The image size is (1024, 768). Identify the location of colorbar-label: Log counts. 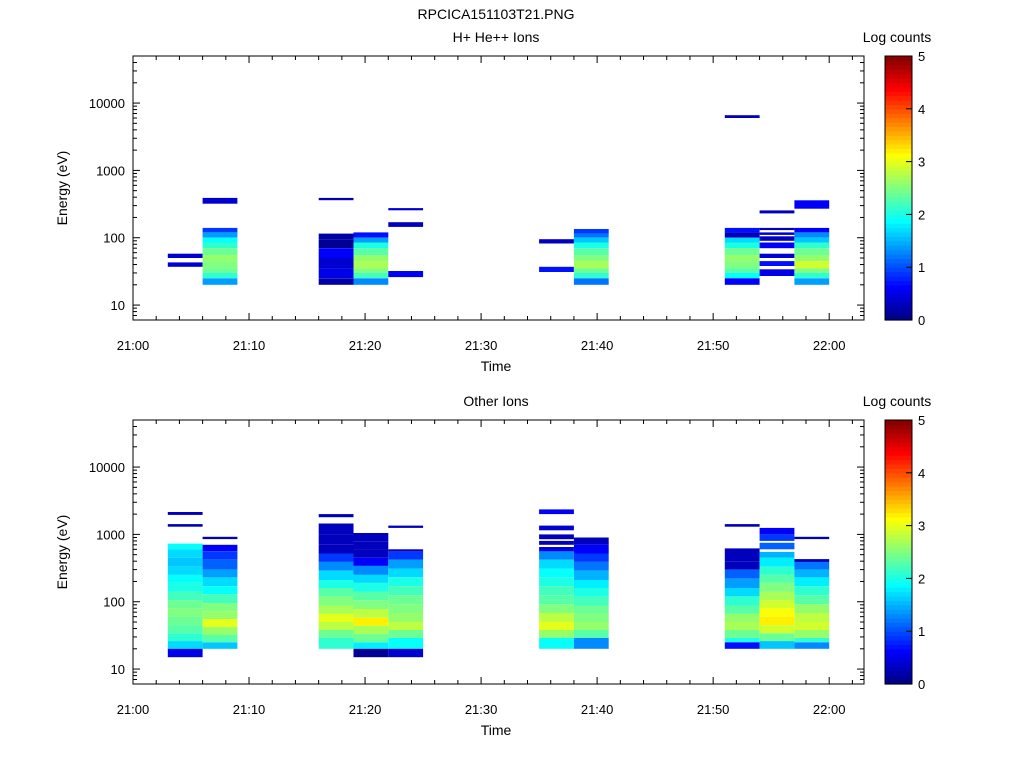
(897, 401).